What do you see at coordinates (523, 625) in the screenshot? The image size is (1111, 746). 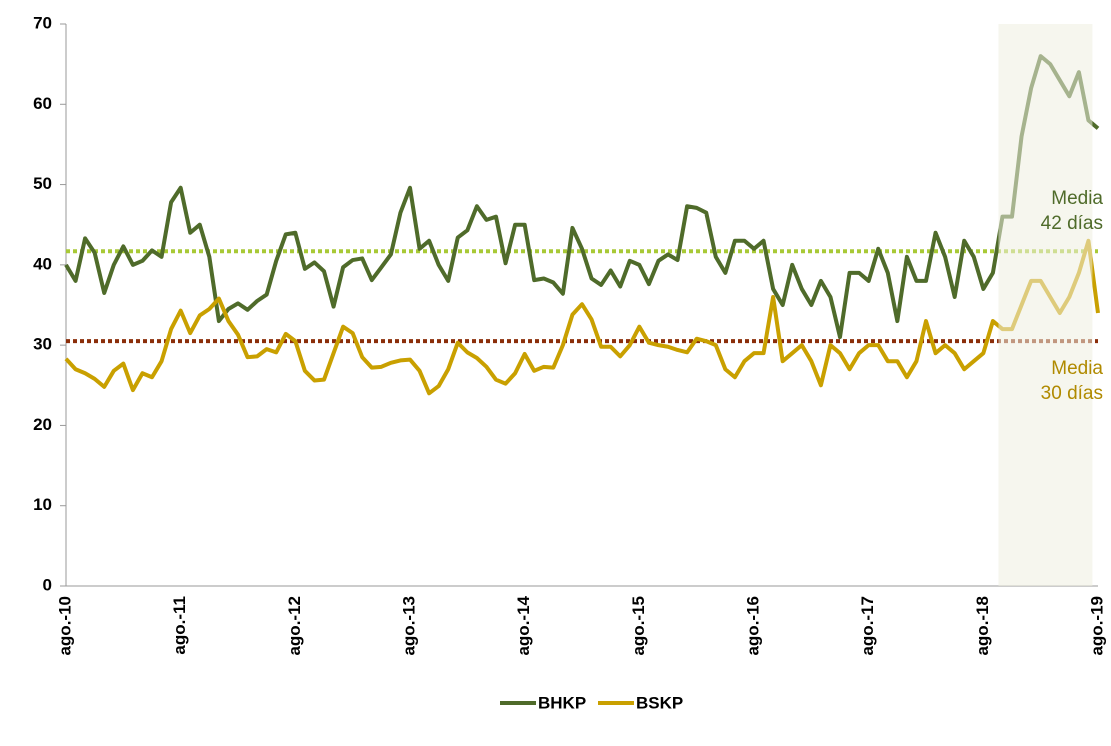 I see `x-tick-label: ago.-14` at bounding box center [523, 625].